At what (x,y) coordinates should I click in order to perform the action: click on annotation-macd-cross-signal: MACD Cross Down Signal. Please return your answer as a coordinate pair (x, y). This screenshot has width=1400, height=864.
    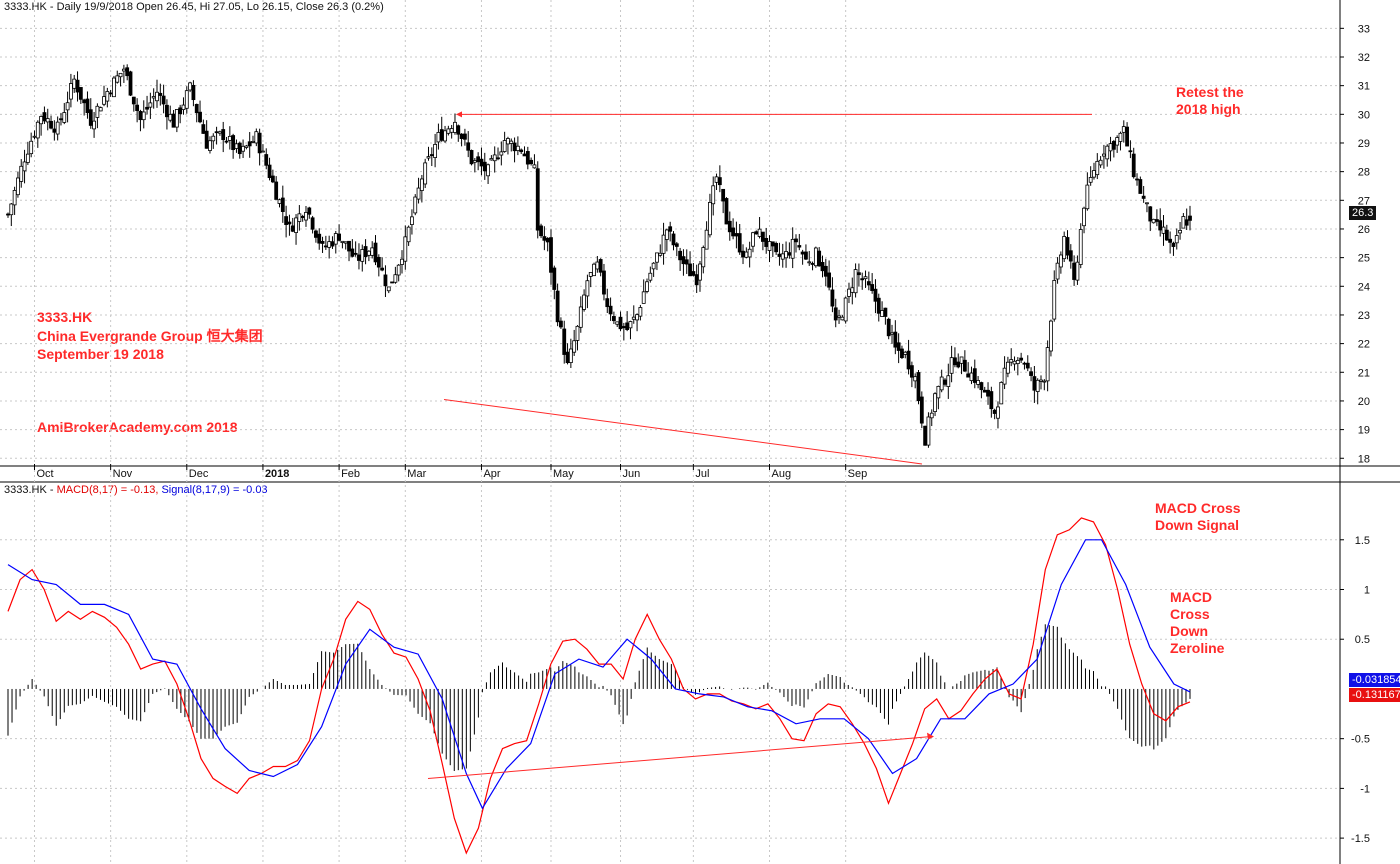
    Looking at the image, I should click on (1198, 516).